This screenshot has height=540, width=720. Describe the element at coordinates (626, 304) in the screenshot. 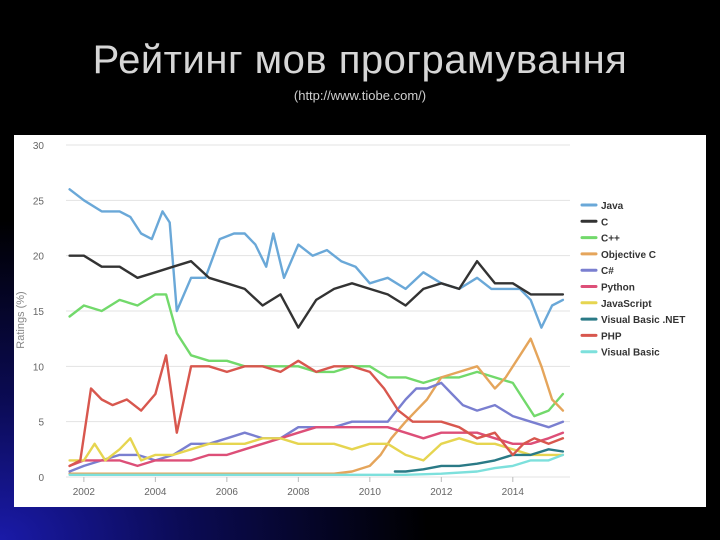

I see `legend-label: JavaScript` at that location.